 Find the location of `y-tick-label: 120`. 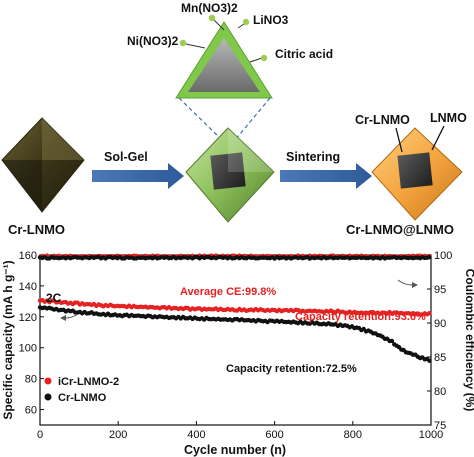

y-tick-label: 120 is located at coordinates (28, 318).